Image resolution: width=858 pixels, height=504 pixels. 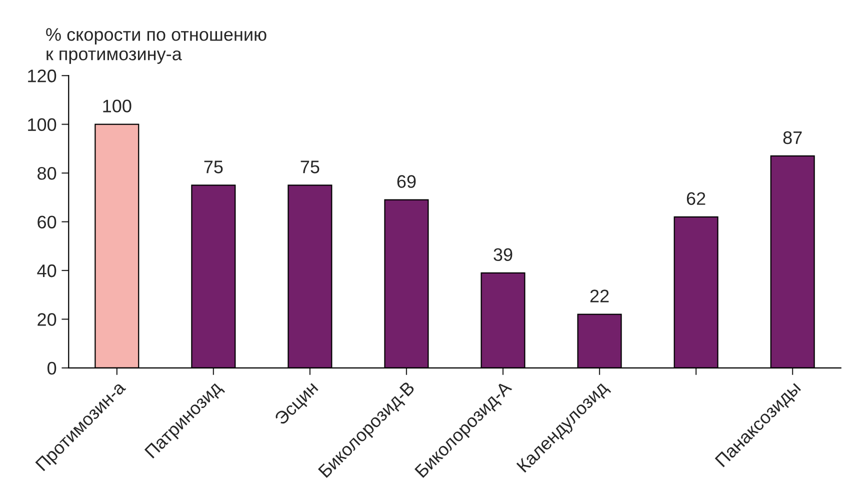 I want to click on y-tick-label: 100, so click(x=42, y=125).